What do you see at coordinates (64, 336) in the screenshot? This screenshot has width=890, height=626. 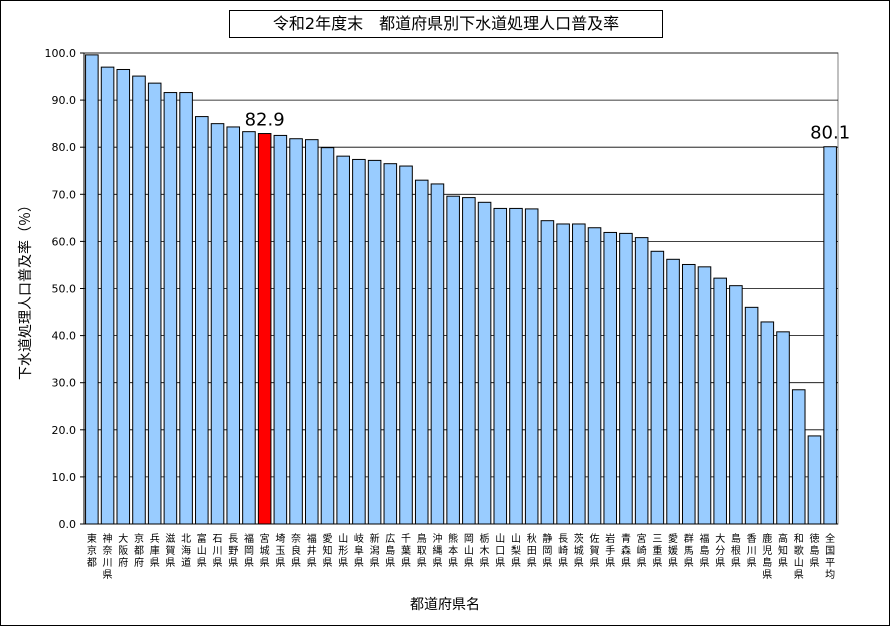 I see `y-tick-label: 40.0` at bounding box center [64, 336].